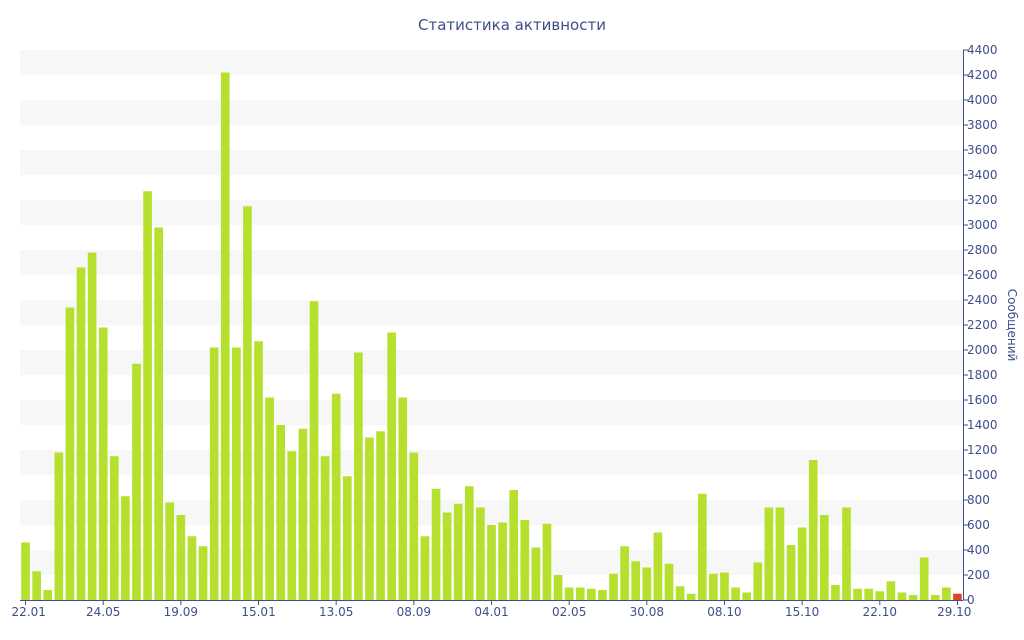 Image resolution: width=1024 pixels, height=640 pixels. Describe the element at coordinates (982, 200) in the screenshot. I see `y-tick-label: 3200` at that location.